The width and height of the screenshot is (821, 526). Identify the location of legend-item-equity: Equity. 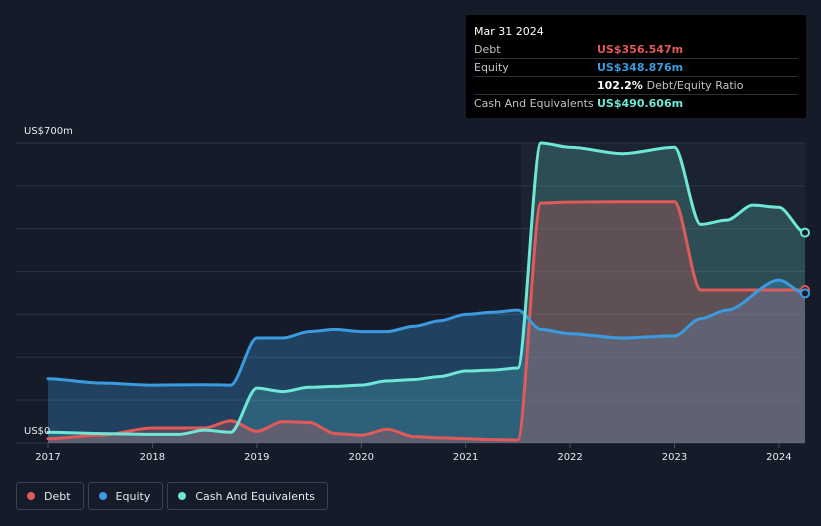
(125, 496).